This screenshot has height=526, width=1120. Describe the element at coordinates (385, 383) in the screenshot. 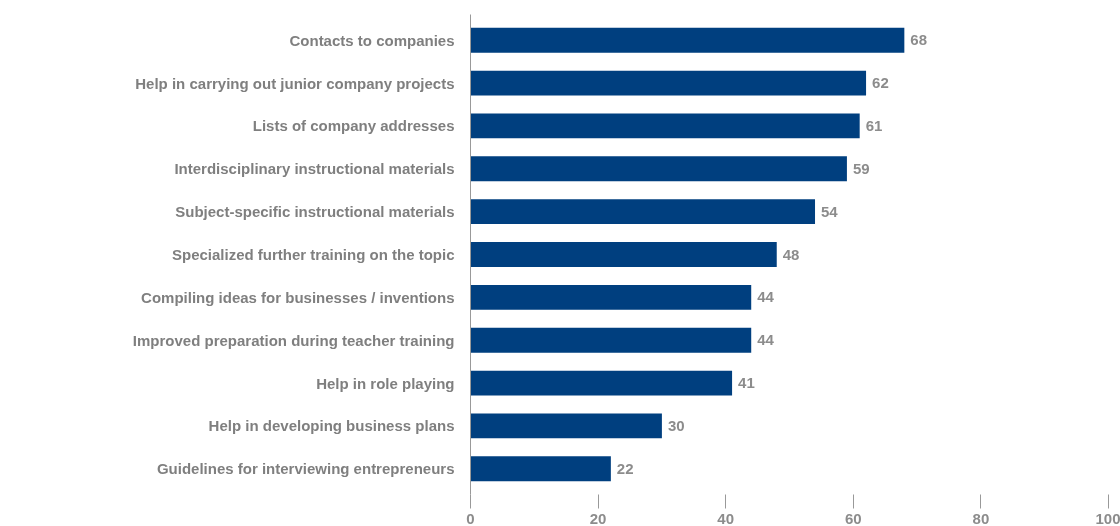

I see `y-tick-label: Help in role playing` at that location.